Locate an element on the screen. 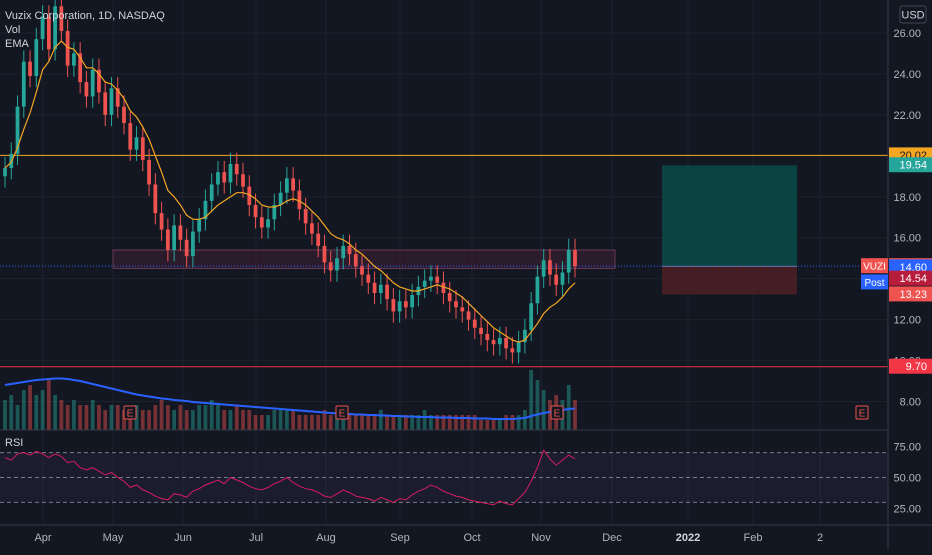  price-tick-label: 26.00 is located at coordinates (907, 34).